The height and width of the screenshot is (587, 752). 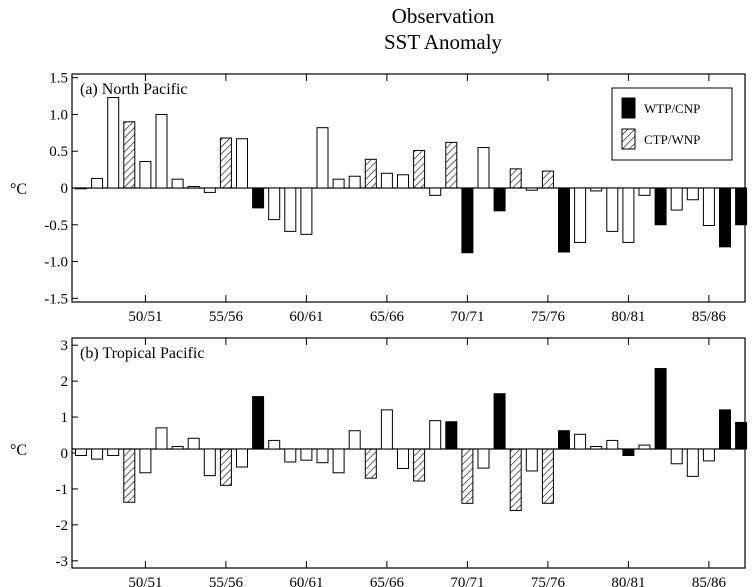 What do you see at coordinates (65, 382) in the screenshot?
I see `y-tick-label: 2` at bounding box center [65, 382].